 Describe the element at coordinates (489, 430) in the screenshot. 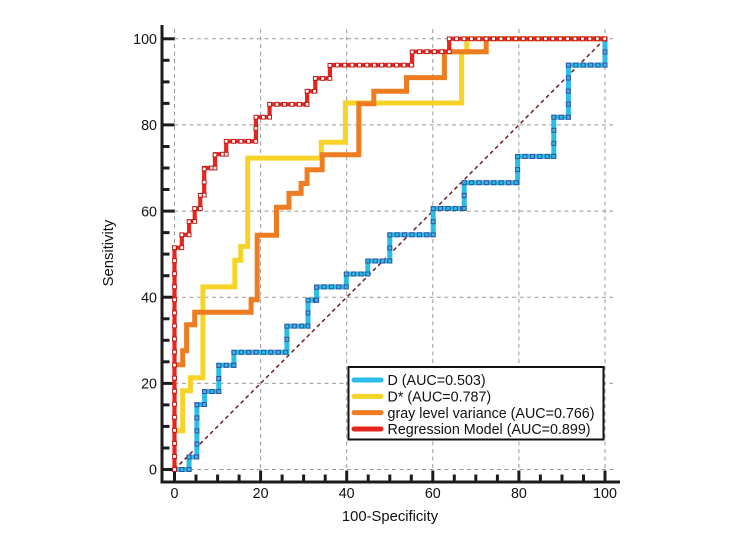

I see `svg-text: Regression Model (AUC=0.899)` at that location.